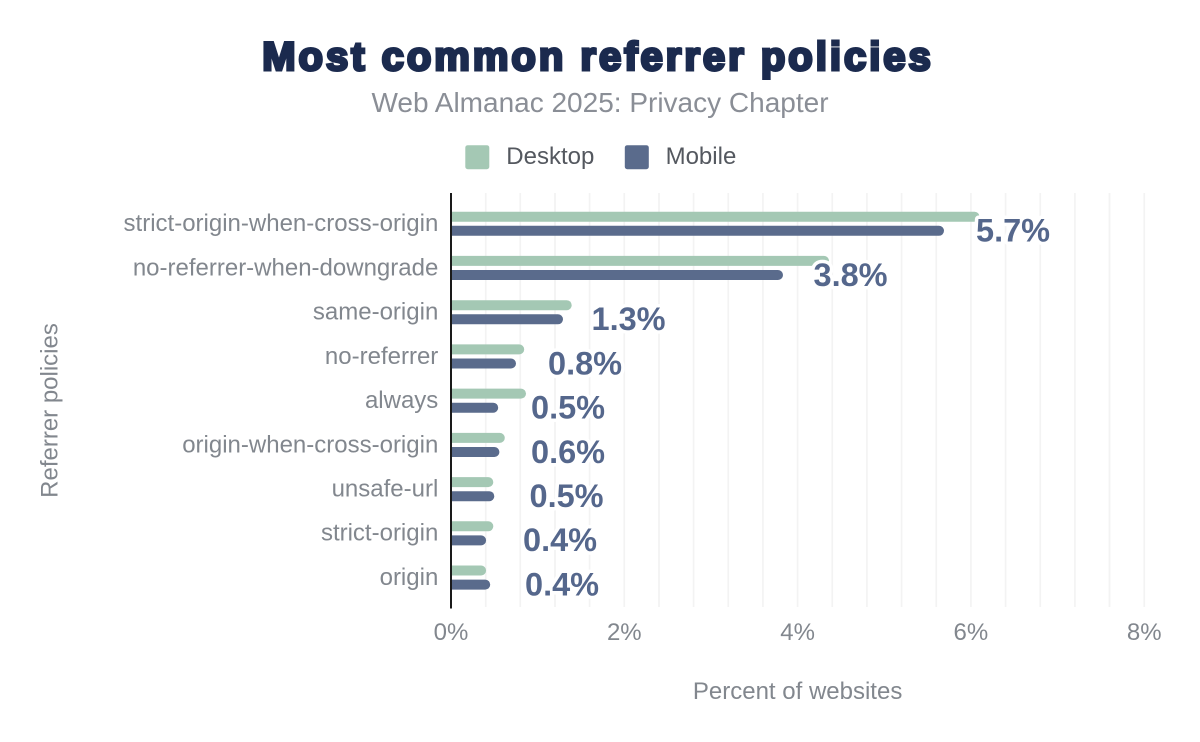 The width and height of the screenshot is (1200, 742). Describe the element at coordinates (797, 691) in the screenshot. I see `svg-text: Percent of websites` at that location.